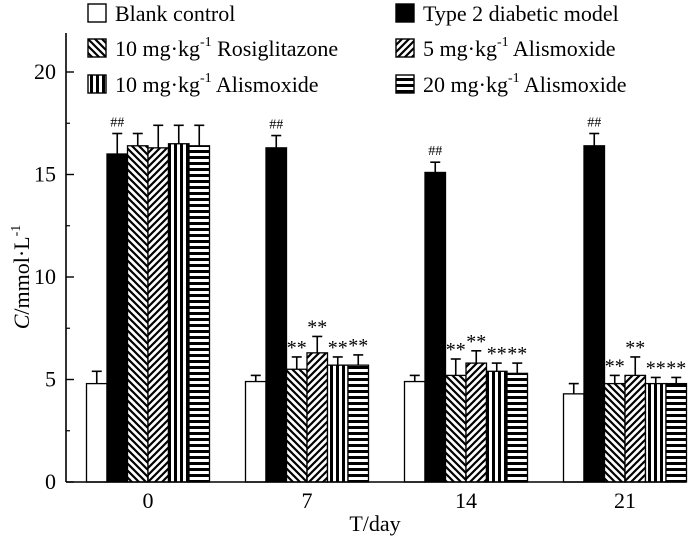  What do you see at coordinates (525, 84) in the screenshot?
I see `legend-label: 20 mg·kg-1 Alismoxide` at bounding box center [525, 84].